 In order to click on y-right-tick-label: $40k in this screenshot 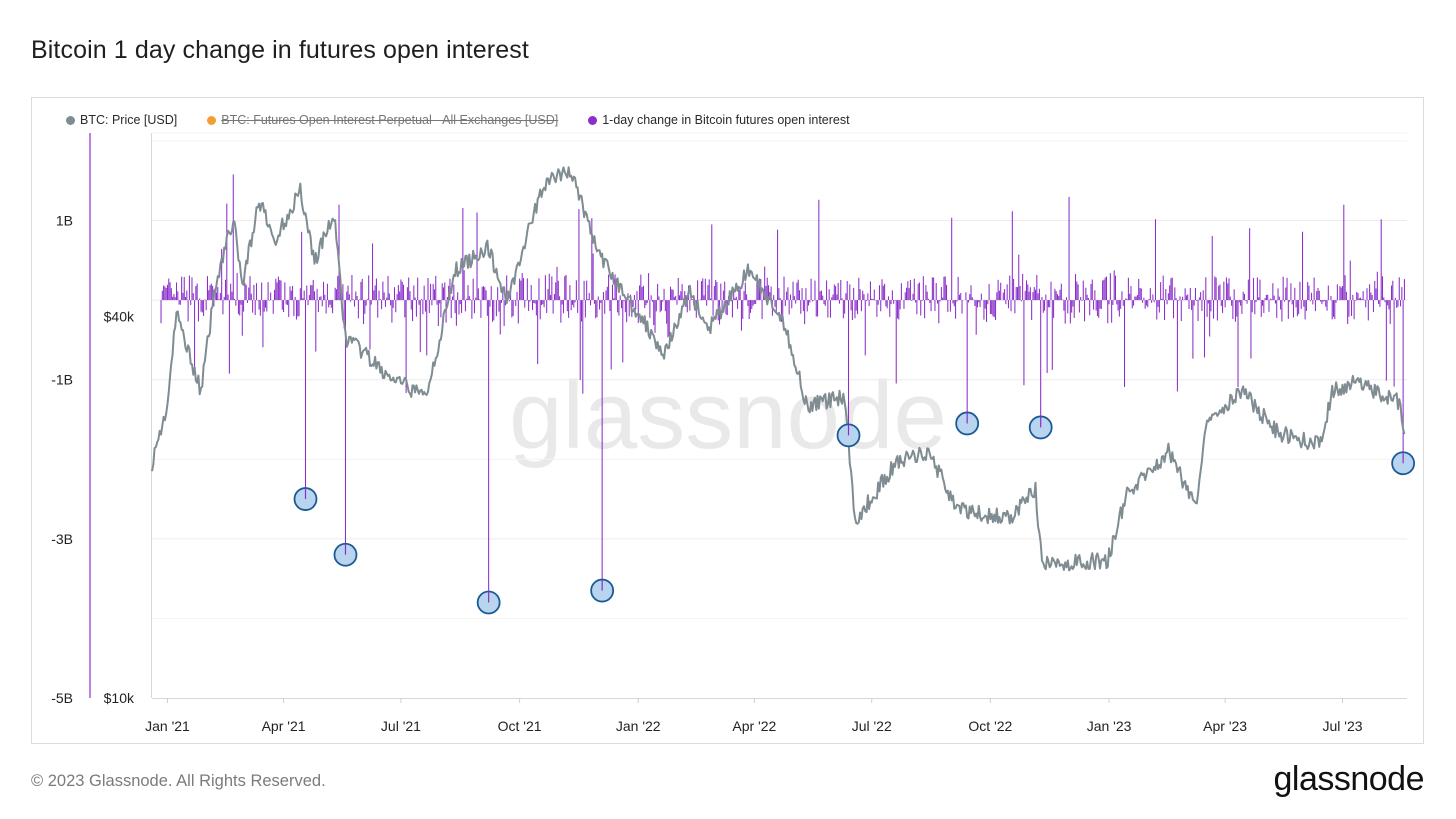, I will do `click(119, 317)`.